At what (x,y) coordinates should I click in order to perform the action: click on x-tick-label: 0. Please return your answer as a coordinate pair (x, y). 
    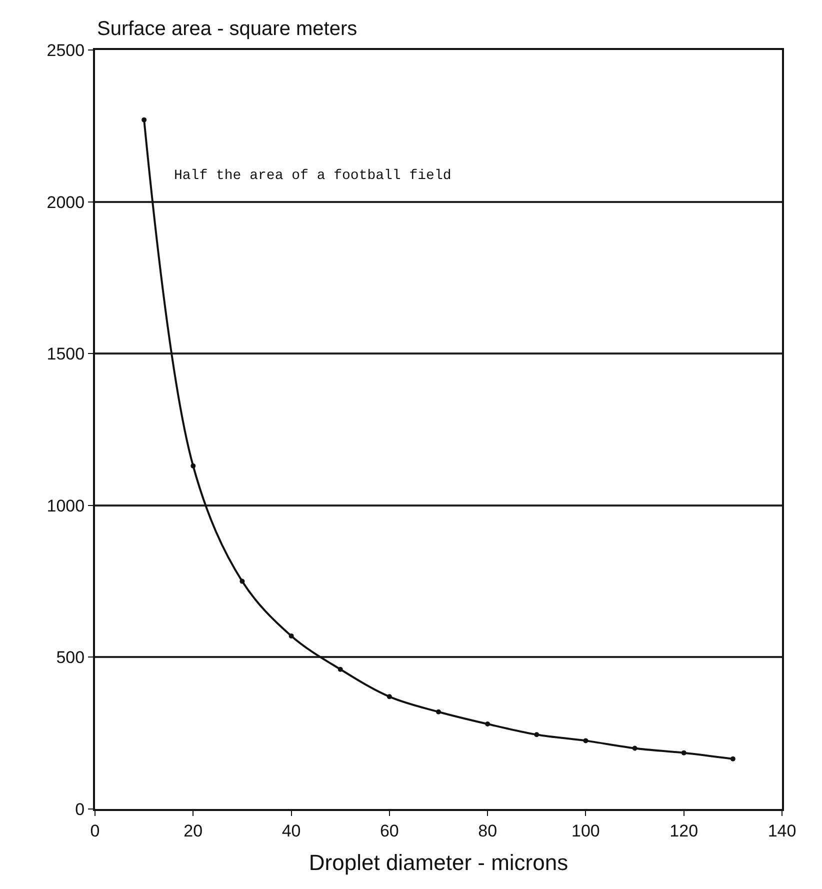
    Looking at the image, I should click on (95, 830).